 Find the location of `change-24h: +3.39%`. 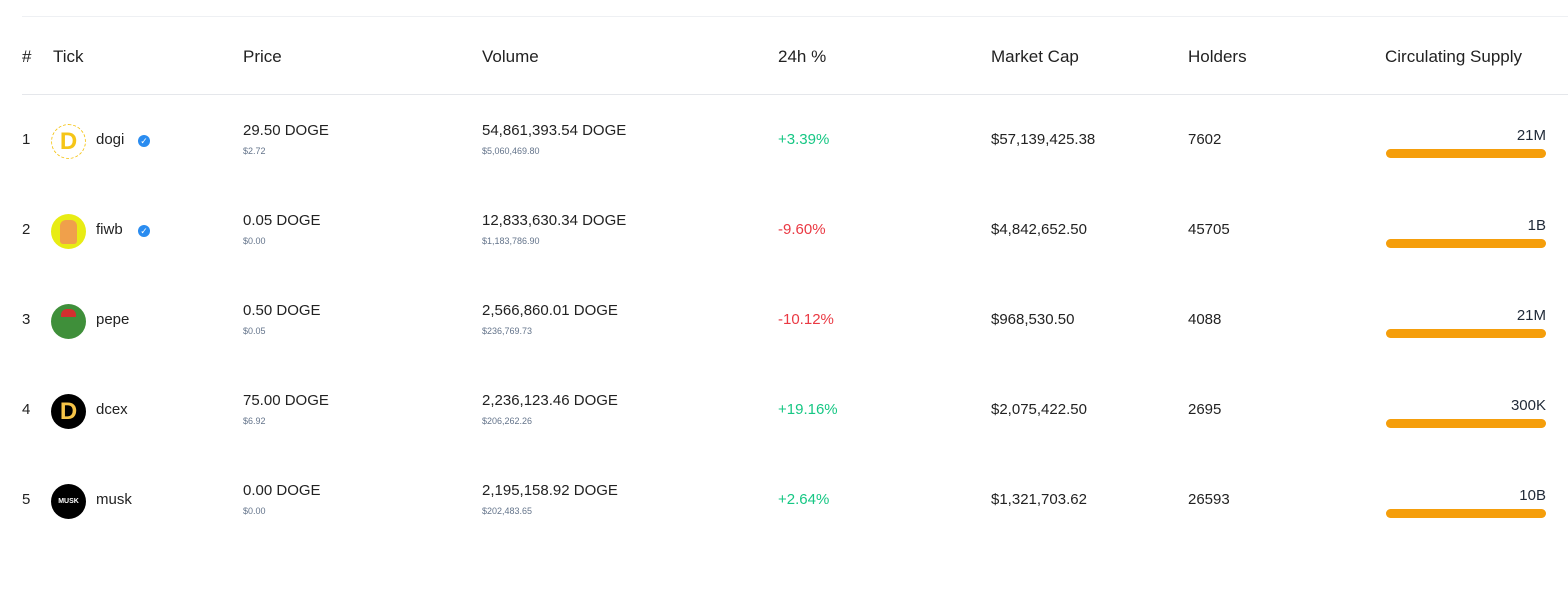

change-24h: +3.39% is located at coordinates (804, 139).